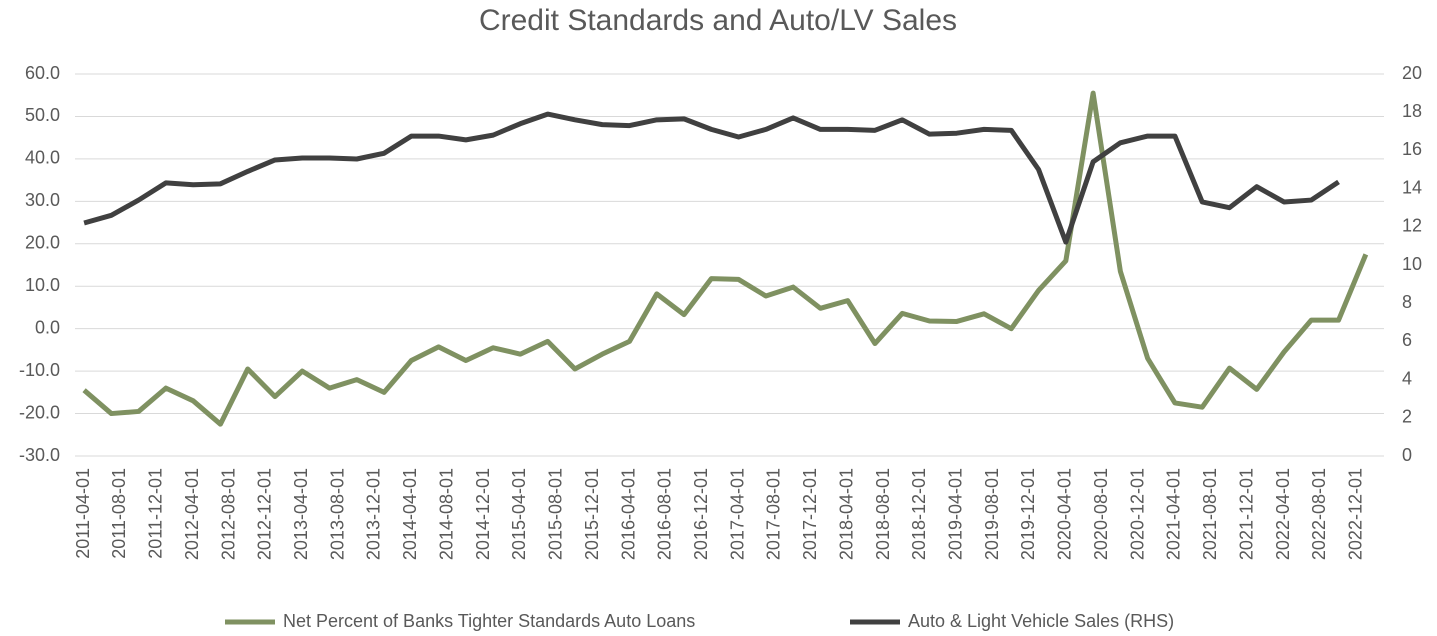 This screenshot has width=1437, height=636. I want to click on x-tick-label: 2017-12-01, so click(810, 514).